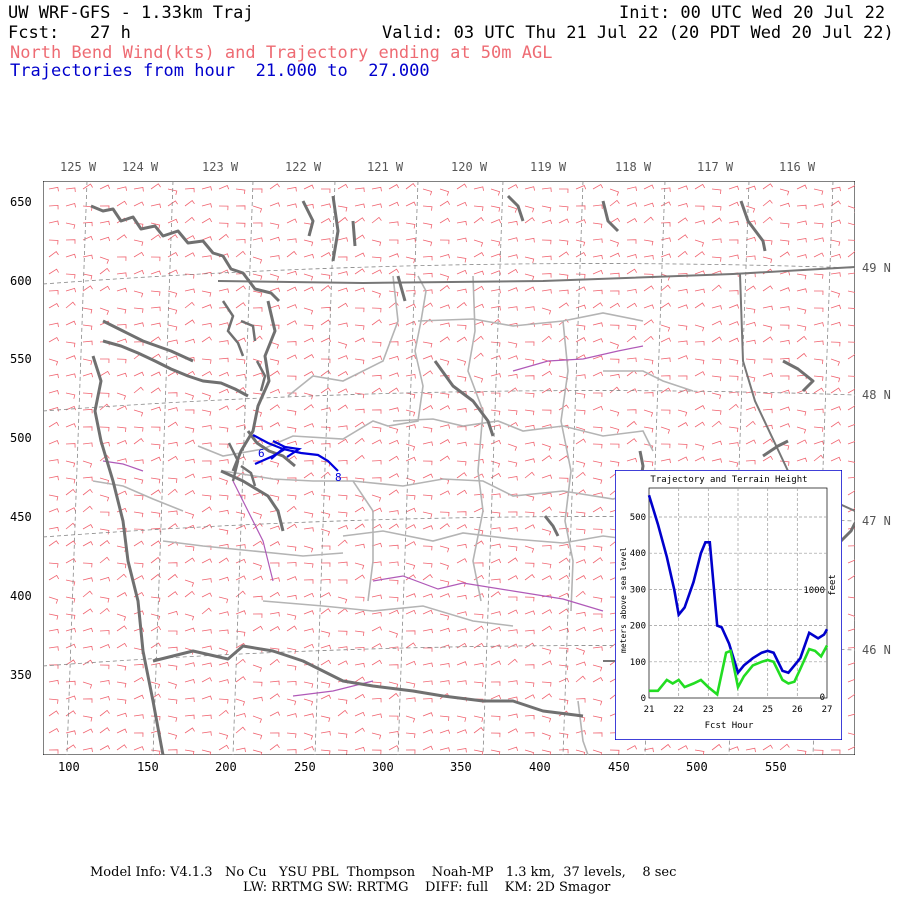 This screenshot has width=900, height=900. I want to click on x-tick-label: 250, so click(305, 767).